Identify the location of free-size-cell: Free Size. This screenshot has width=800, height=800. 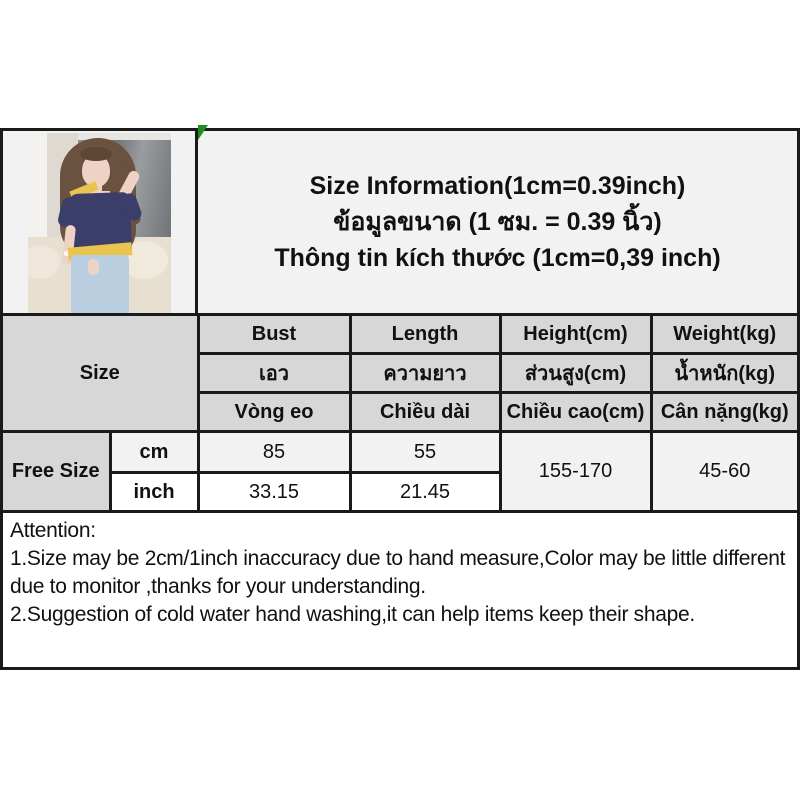
(57, 471).